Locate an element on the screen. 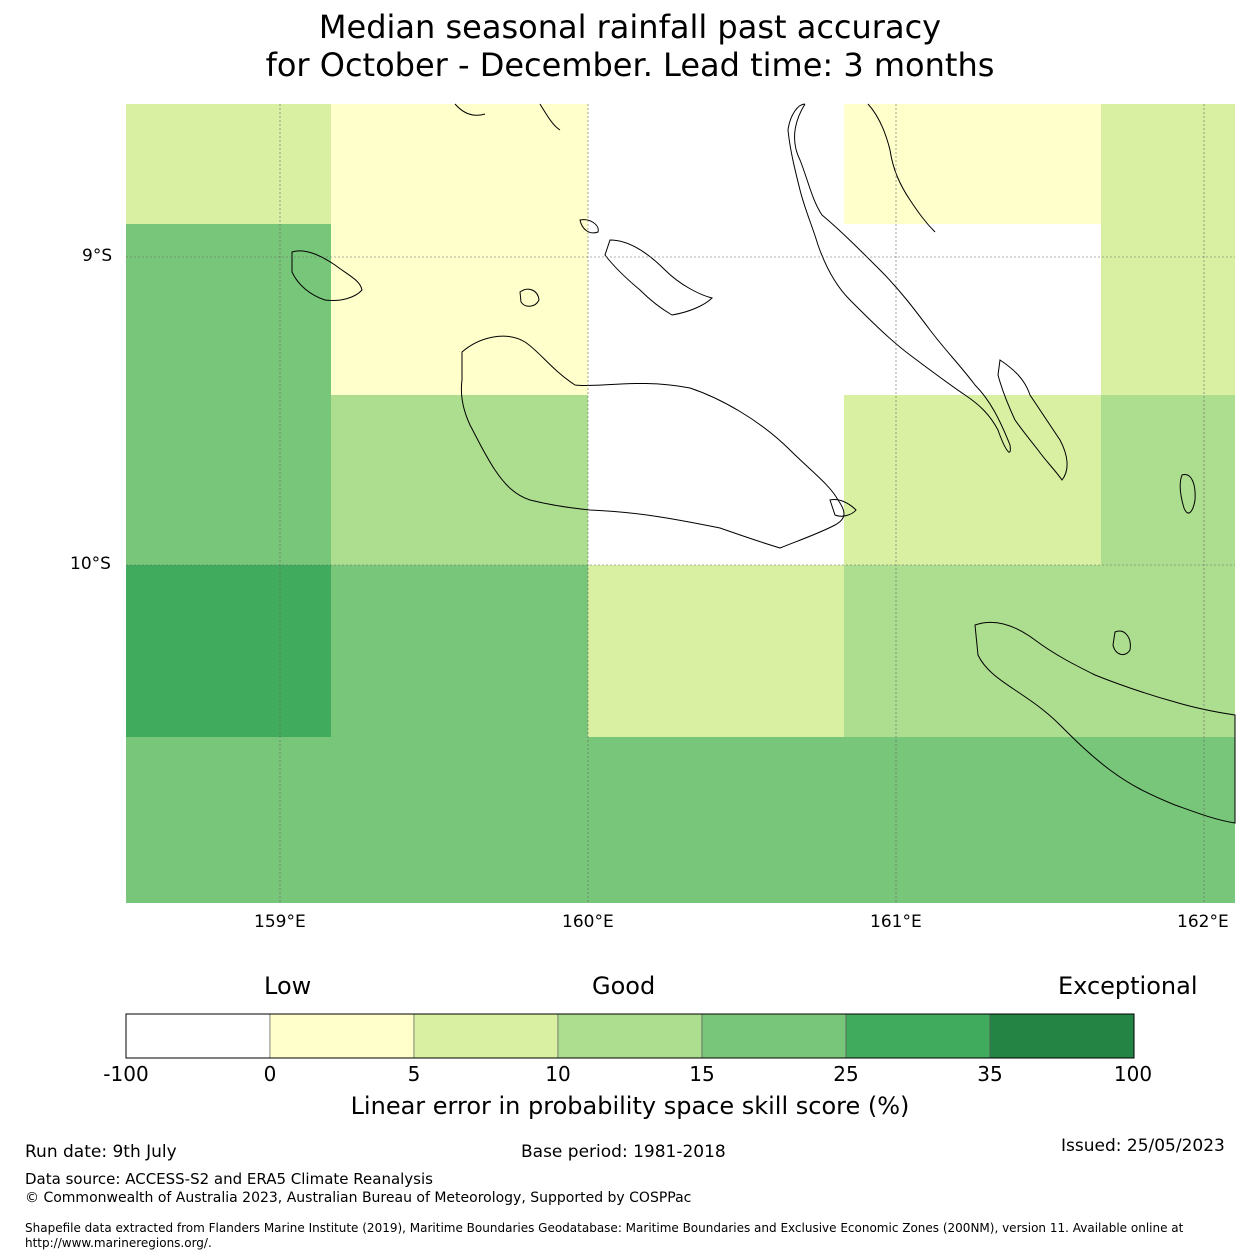  coastline-ulawa is located at coordinates (1187, 494).